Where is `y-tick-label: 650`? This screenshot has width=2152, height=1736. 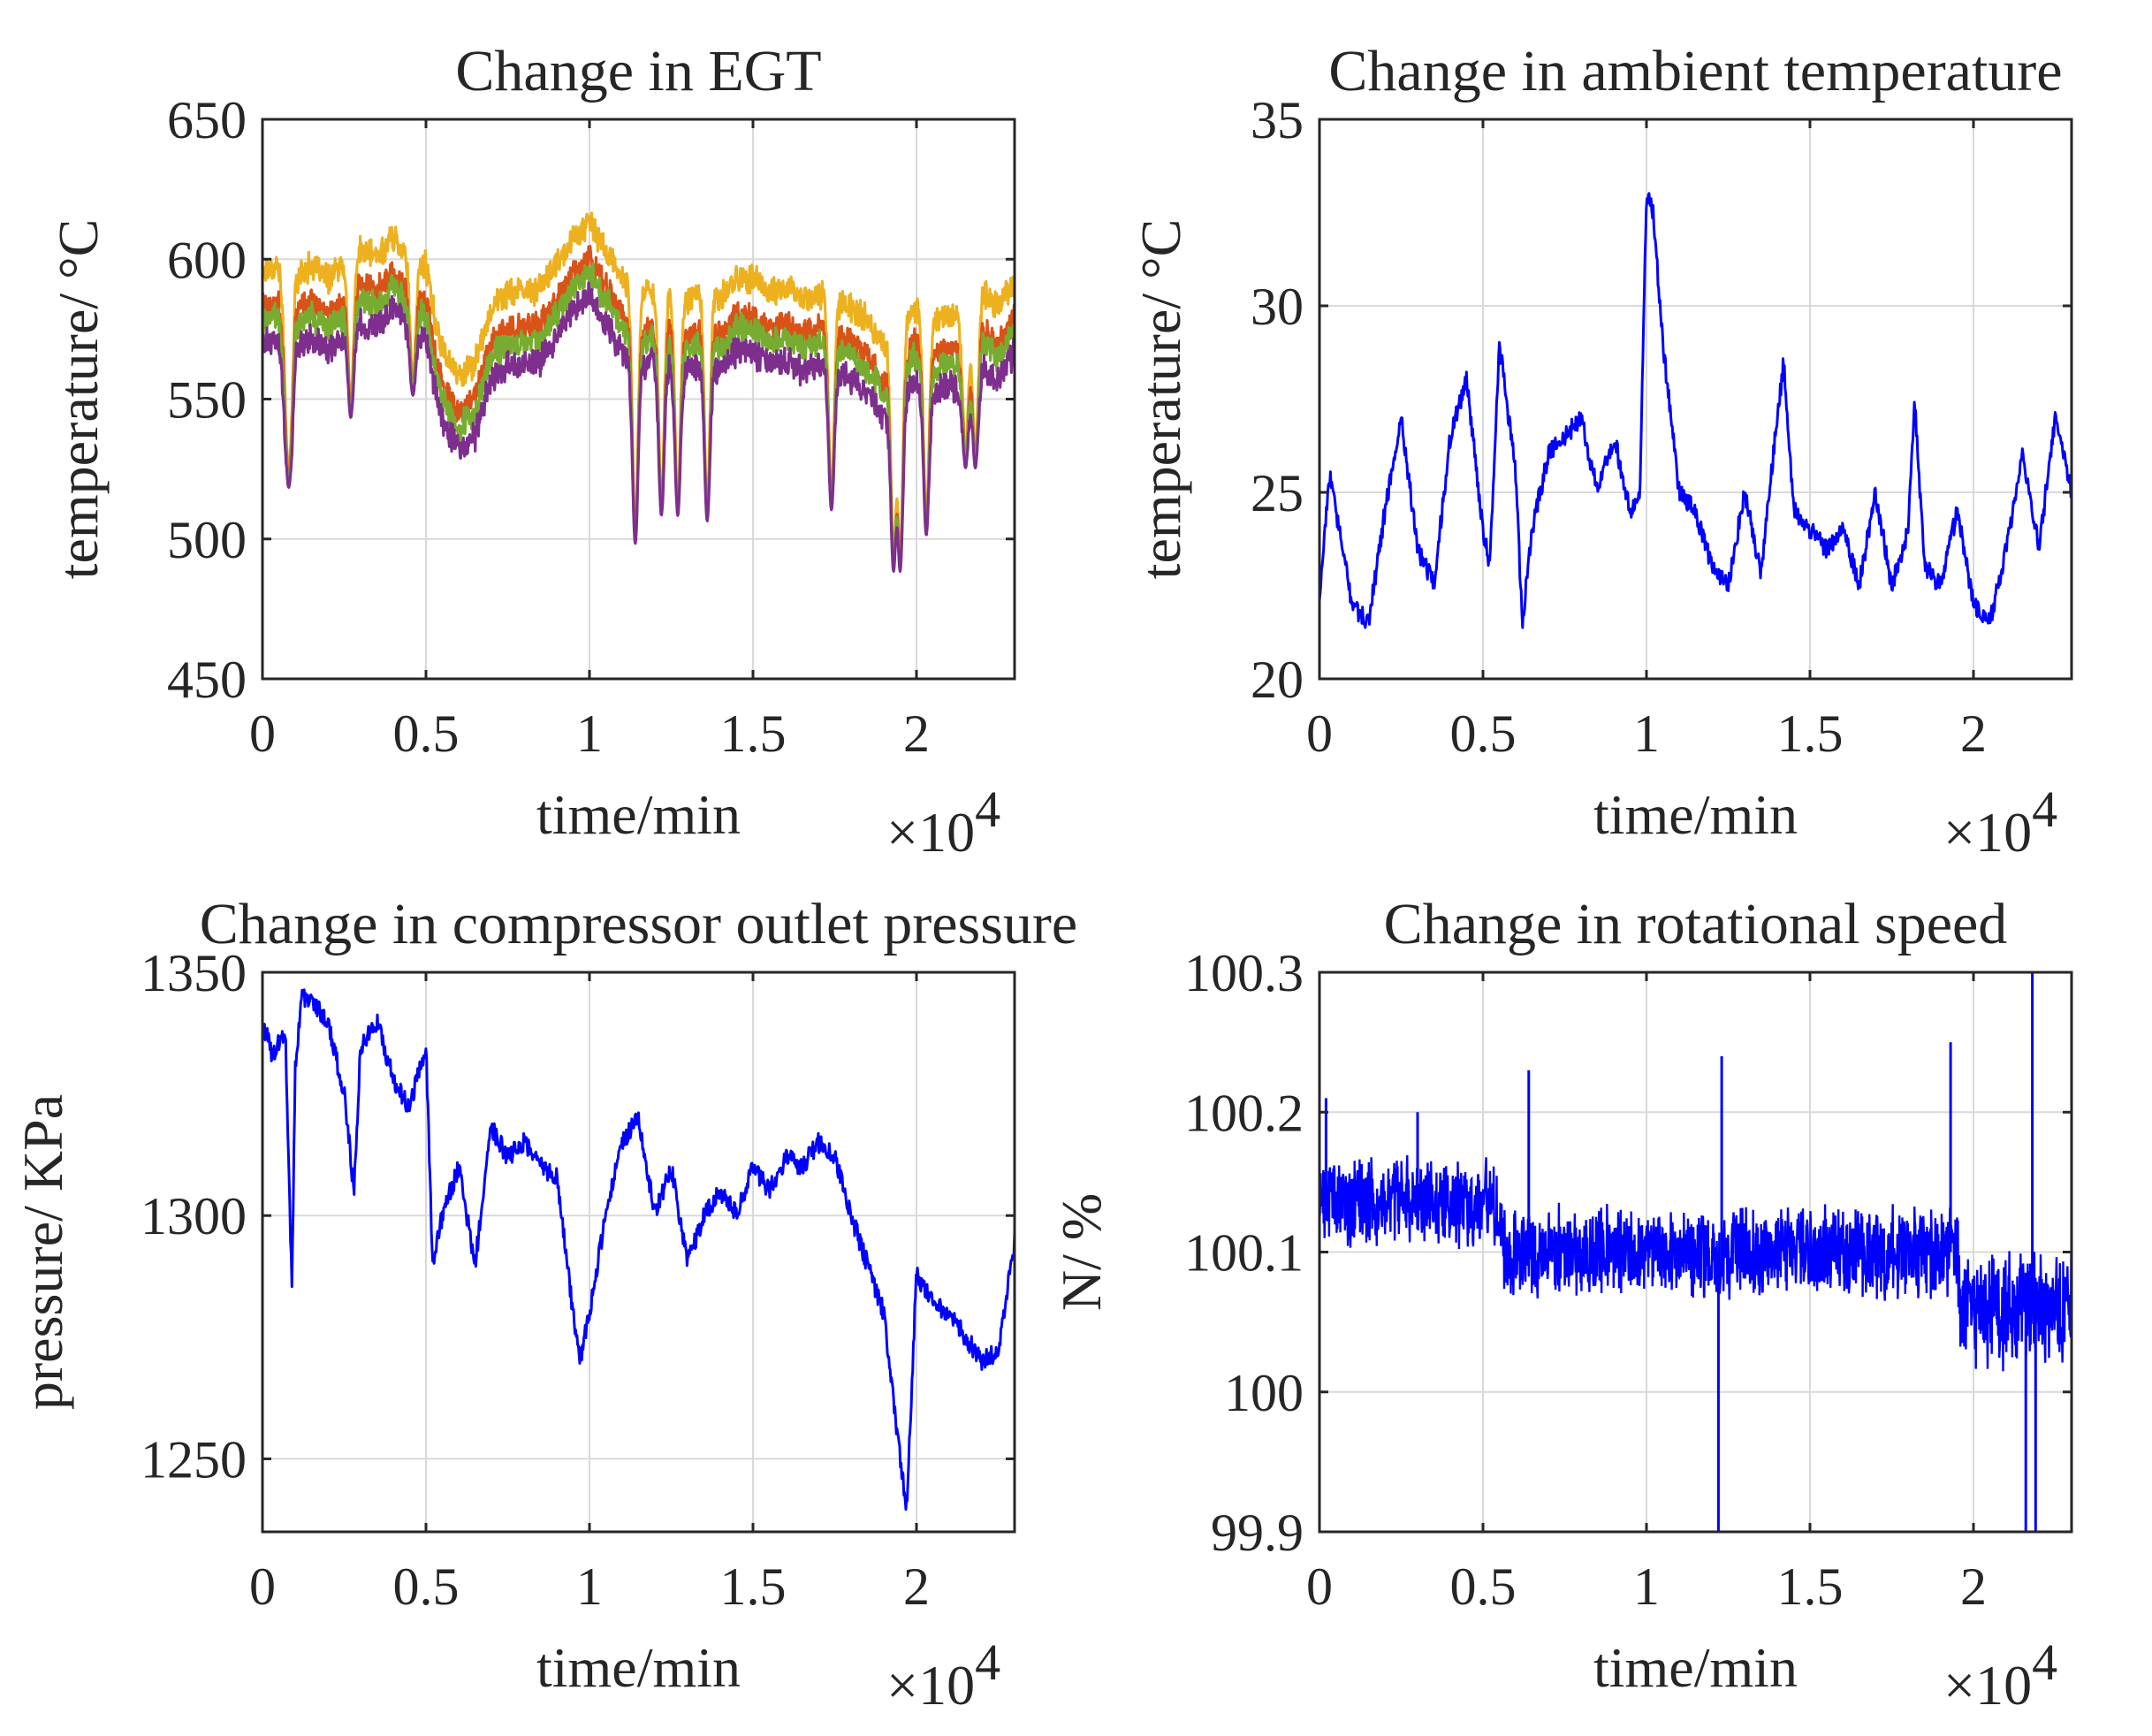 y-tick-label: 650 is located at coordinates (207, 120).